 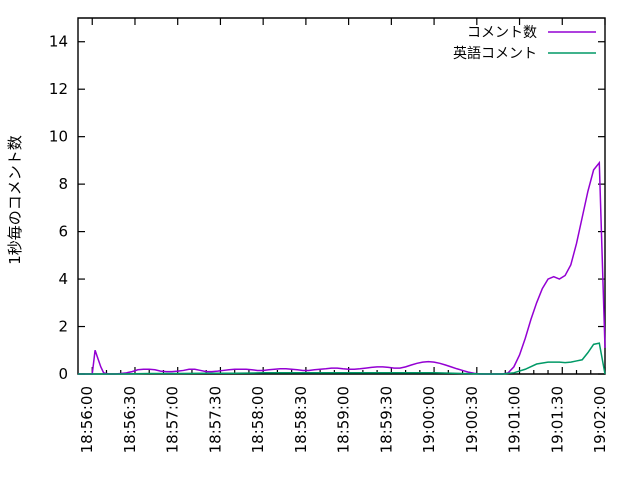 I want to click on y-tick-label: 0, so click(x=63, y=374).